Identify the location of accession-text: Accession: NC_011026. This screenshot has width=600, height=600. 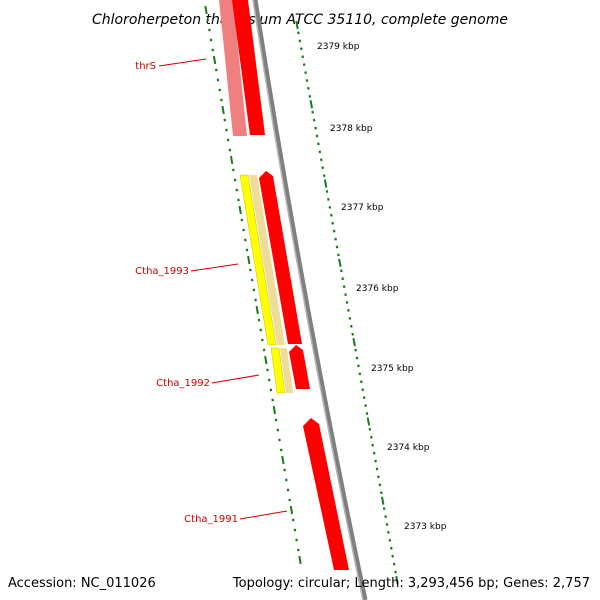
(82, 583).